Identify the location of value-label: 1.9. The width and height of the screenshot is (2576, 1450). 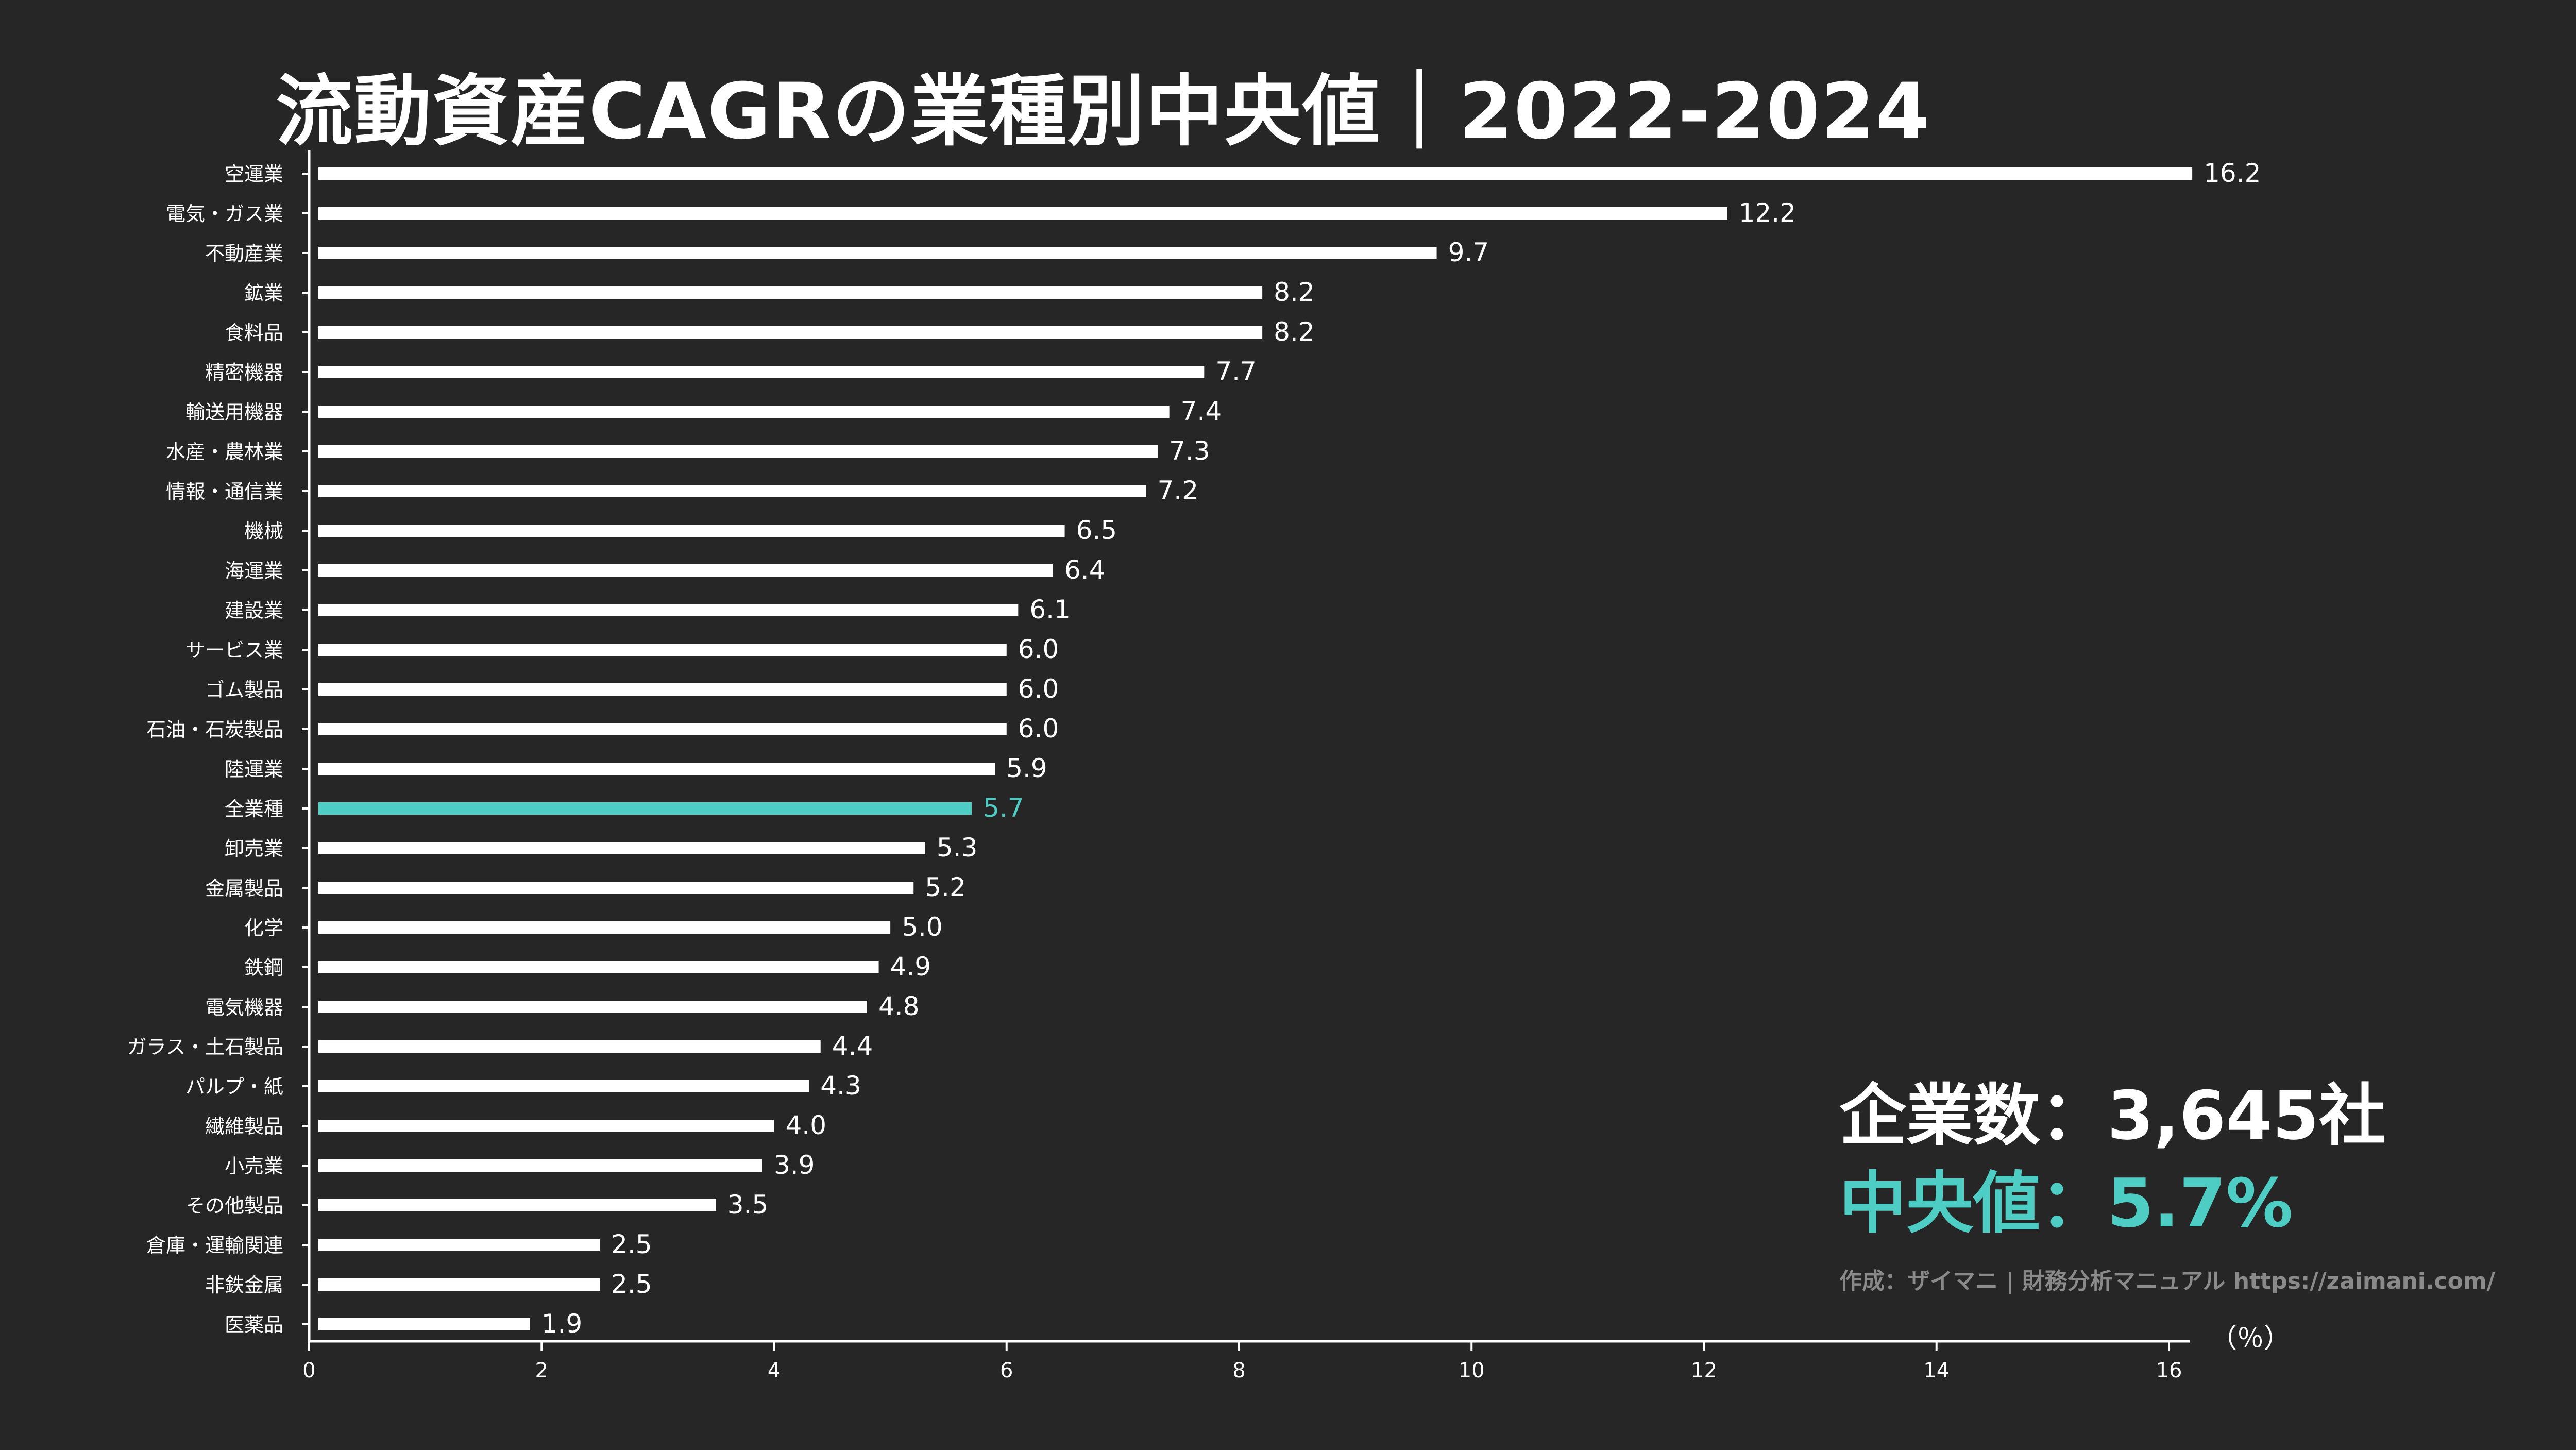
(562, 1324).